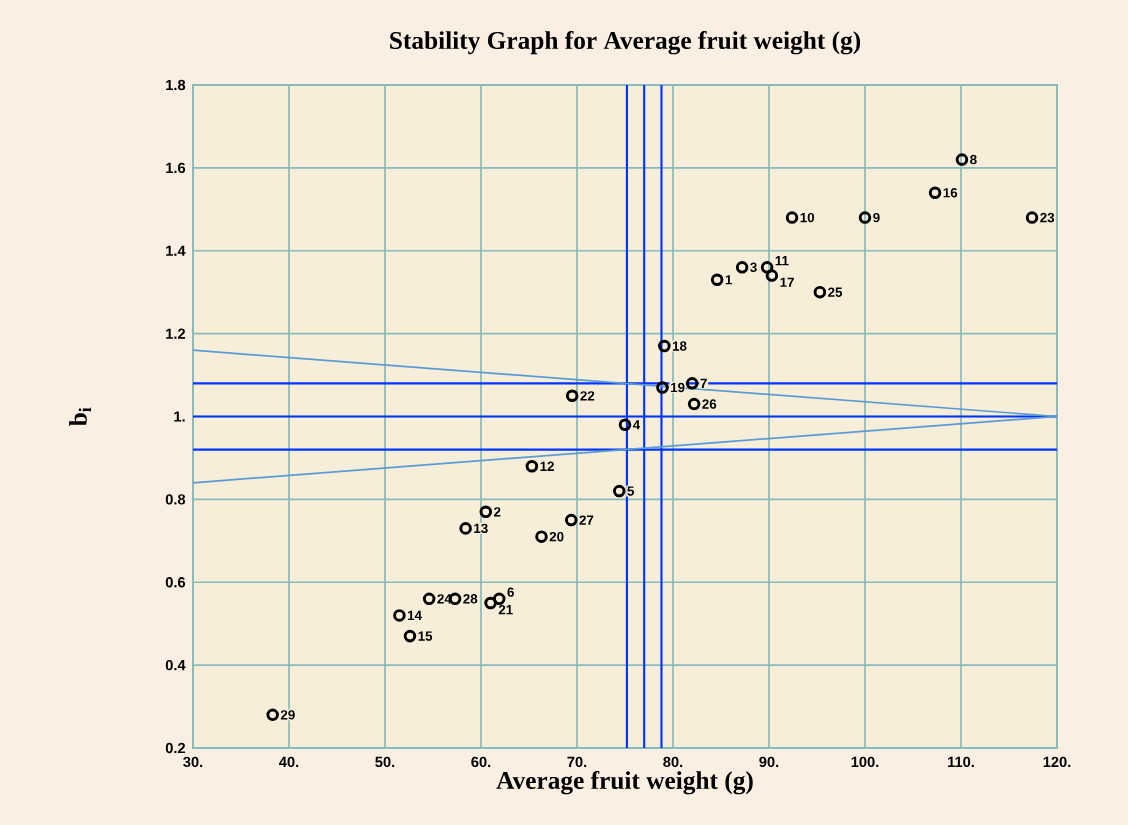 The image size is (1128, 825). What do you see at coordinates (175, 499) in the screenshot?
I see `y-tick-label: 0.8` at bounding box center [175, 499].